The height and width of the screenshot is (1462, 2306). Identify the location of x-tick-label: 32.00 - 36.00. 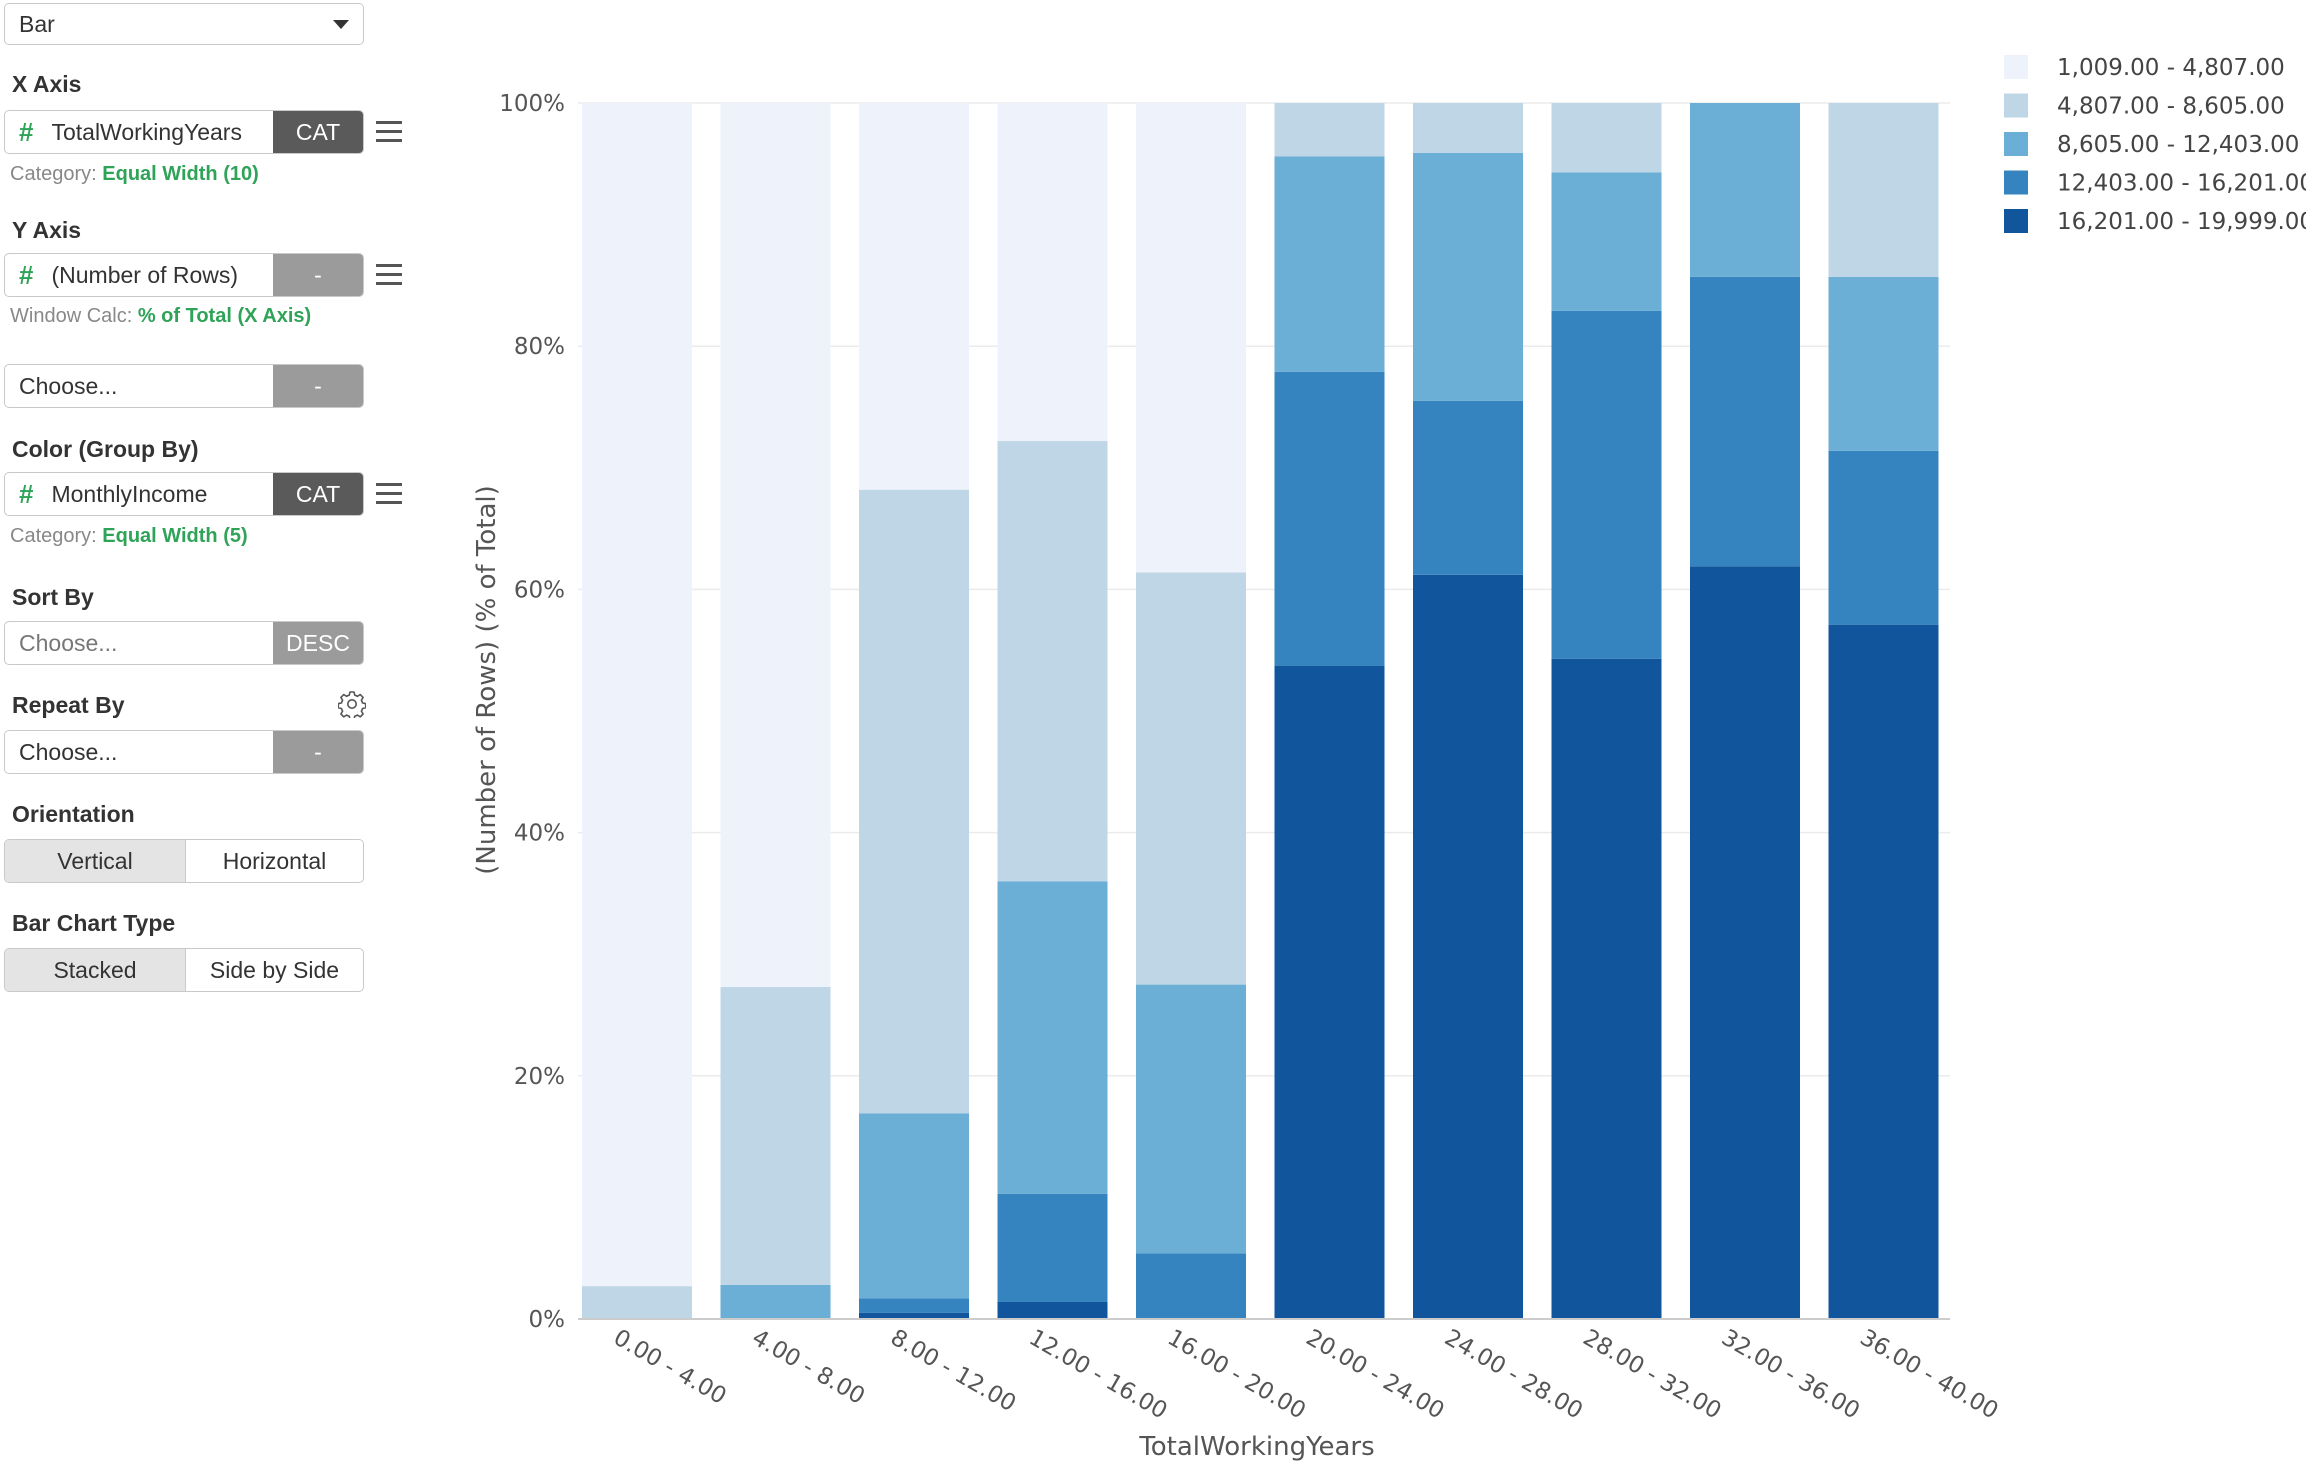
(1790, 1375).